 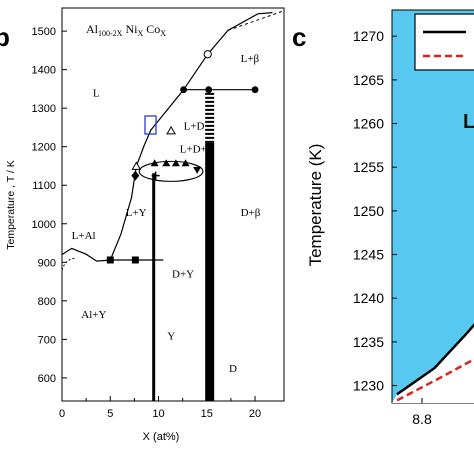 I want to click on y-tick-label: 700, so click(x=47, y=340).